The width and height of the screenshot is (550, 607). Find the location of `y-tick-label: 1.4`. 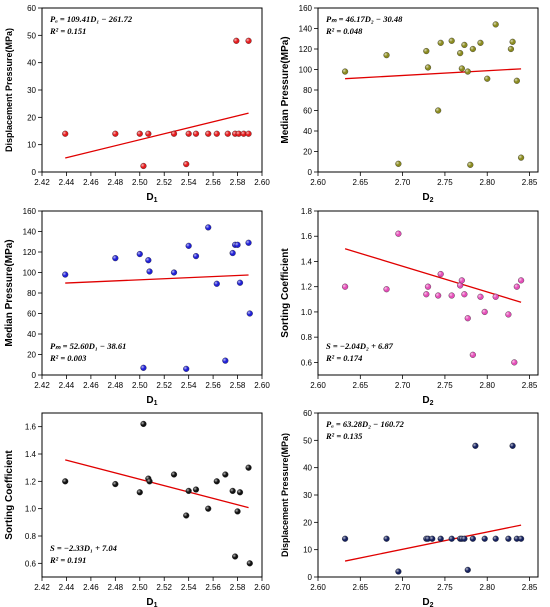

y-tick-label: 1.4 is located at coordinates (31, 454).